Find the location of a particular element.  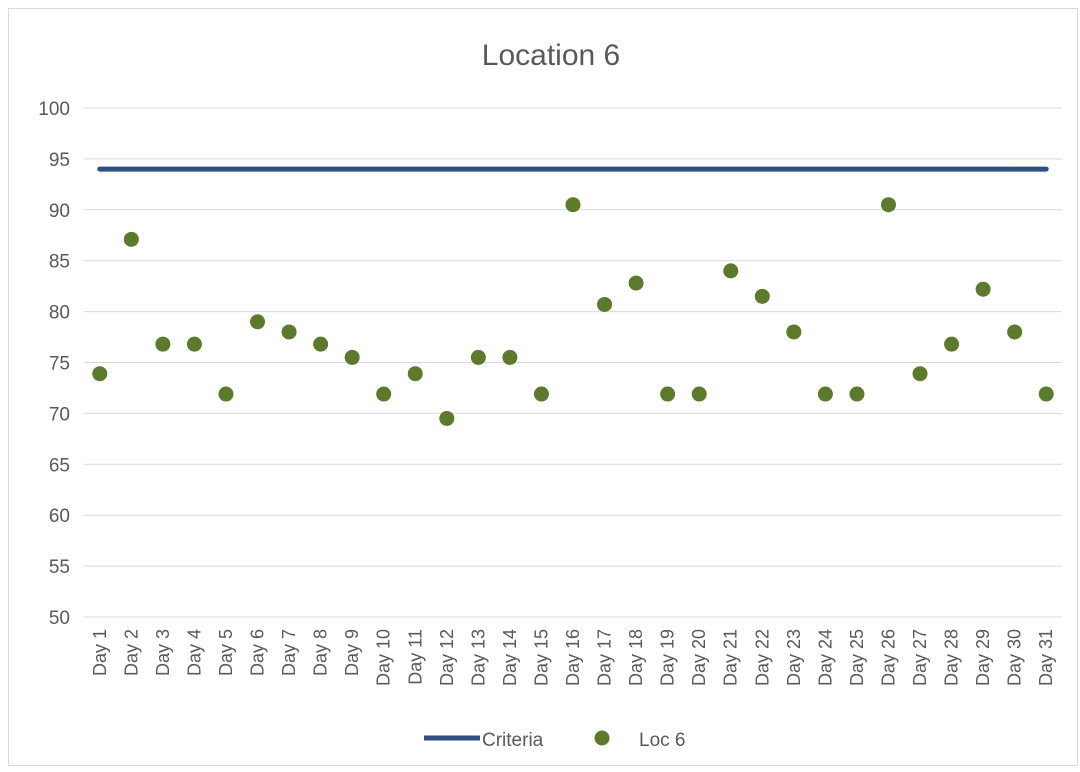

x-tick-label: Day 7 is located at coordinates (289, 652).